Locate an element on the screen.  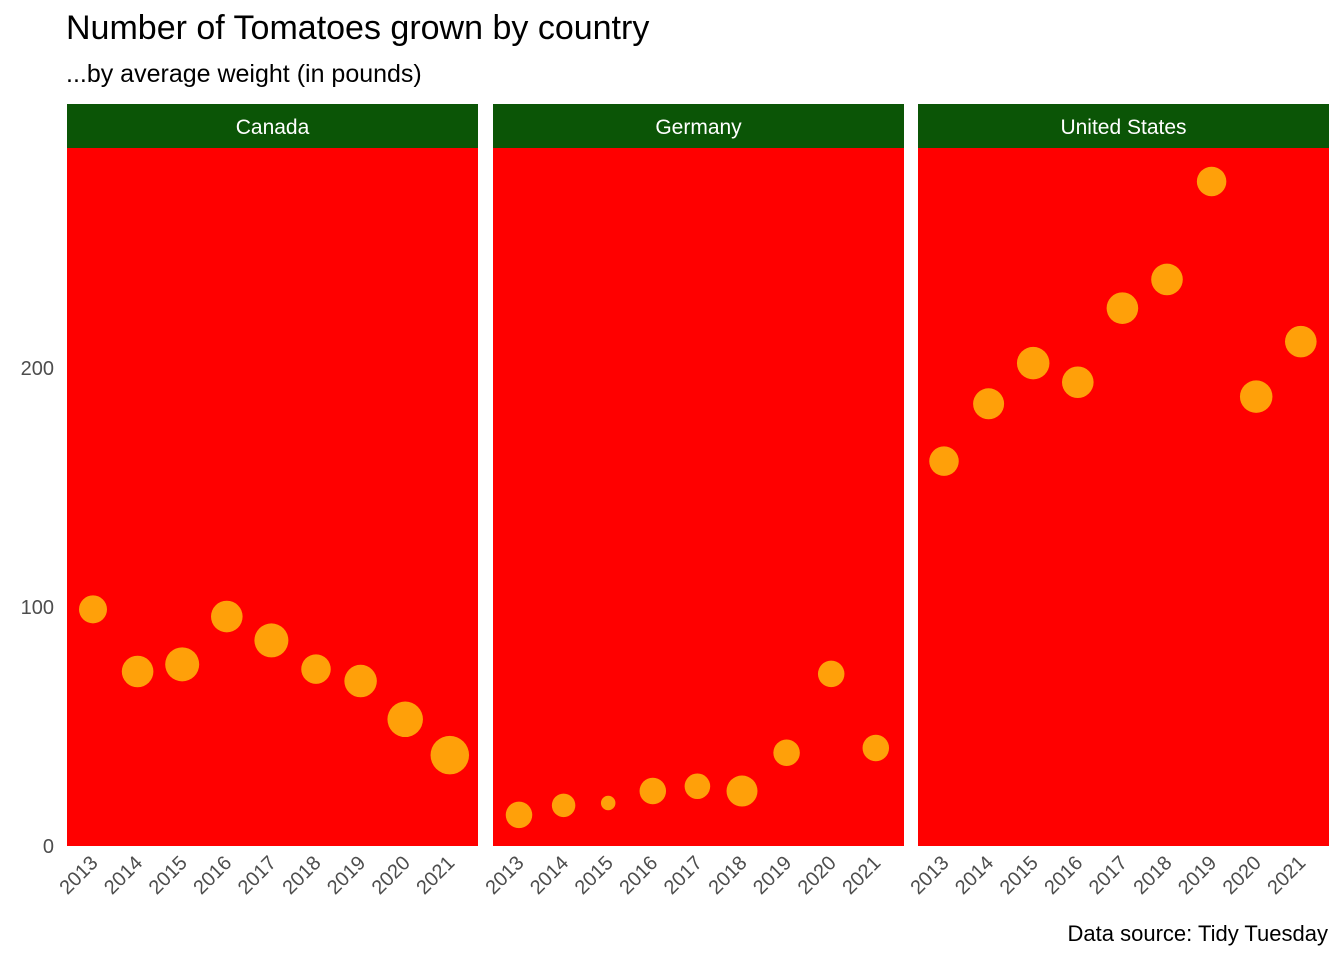
facet-strip-label: Germany is located at coordinates (698, 127).